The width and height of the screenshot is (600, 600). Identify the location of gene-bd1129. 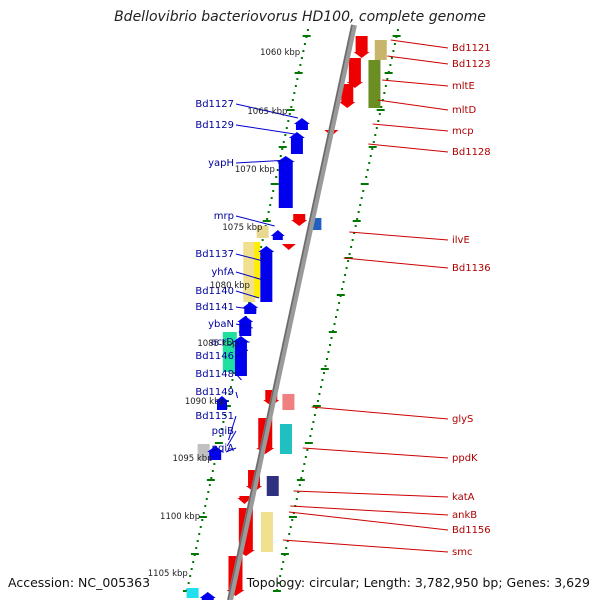
(296, 143).